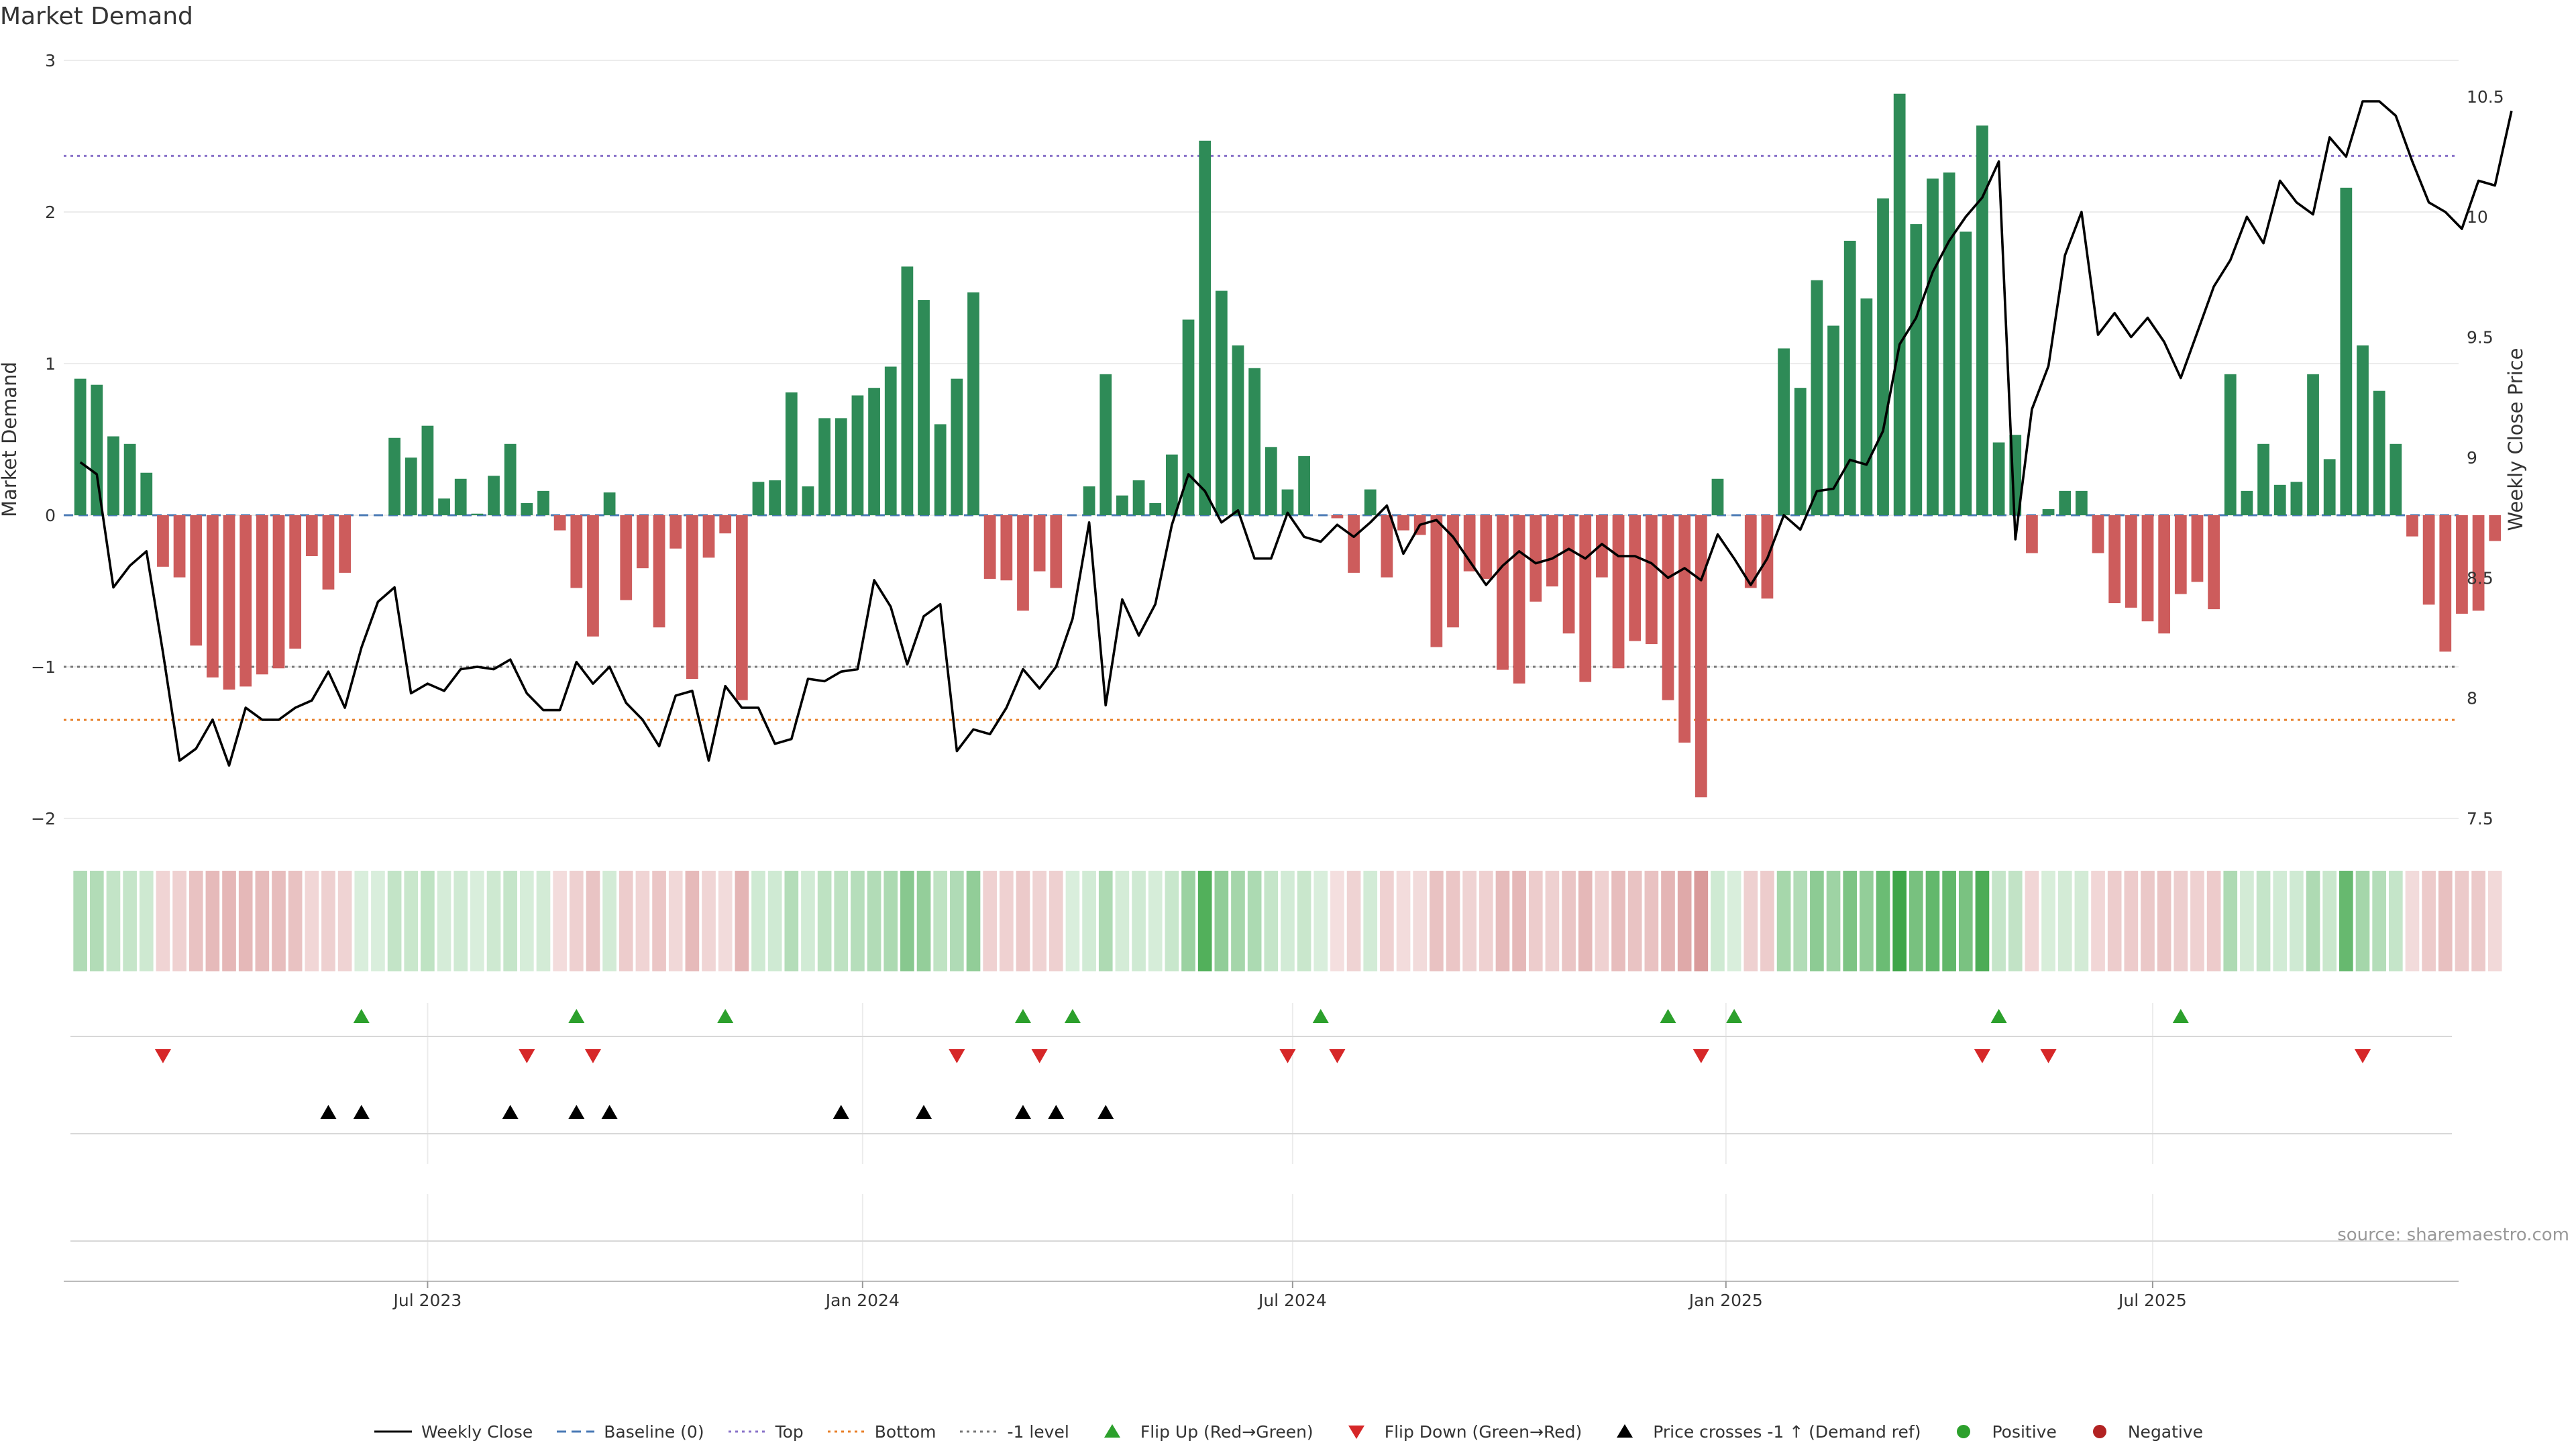 The height and width of the screenshot is (1449, 2576). I want to click on x-axis-layer: Jul 2023 Jan 2024 Jul 2024 Jan 2025 Jul 2025, so click(1261, 1295).